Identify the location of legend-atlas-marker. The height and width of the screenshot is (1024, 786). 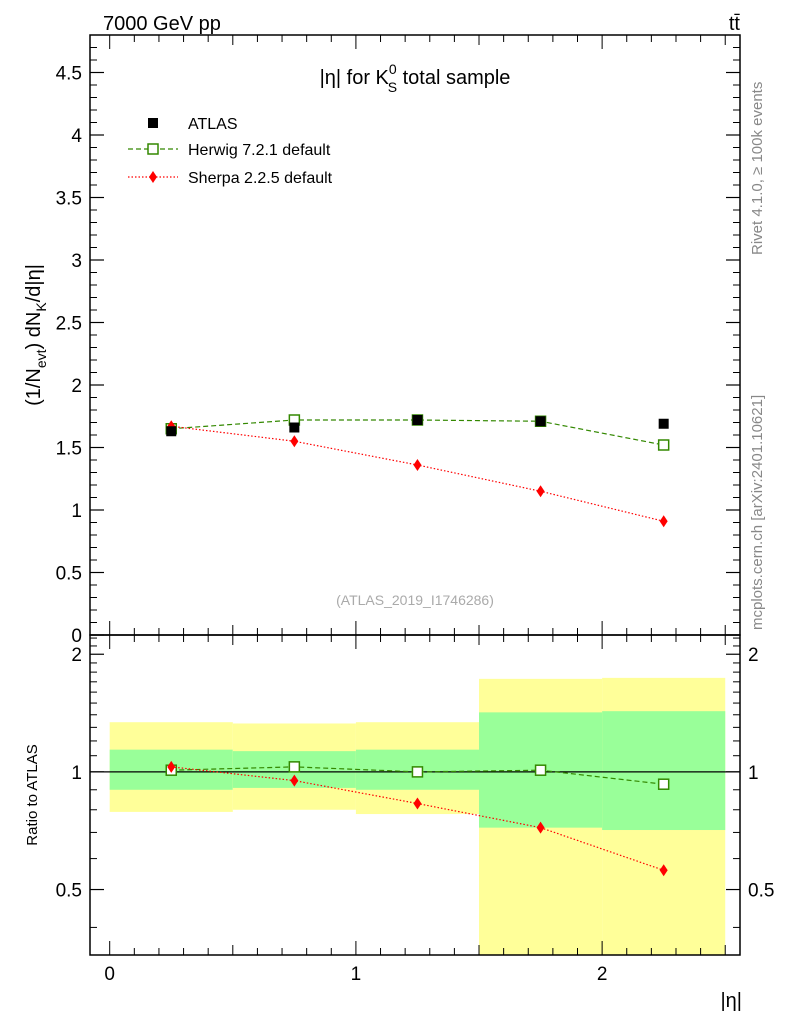
(153, 123).